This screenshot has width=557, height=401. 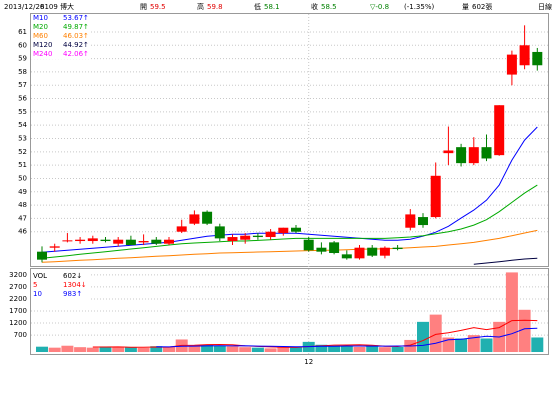 I want to click on y-tick-label: 47, so click(x=22, y=218).